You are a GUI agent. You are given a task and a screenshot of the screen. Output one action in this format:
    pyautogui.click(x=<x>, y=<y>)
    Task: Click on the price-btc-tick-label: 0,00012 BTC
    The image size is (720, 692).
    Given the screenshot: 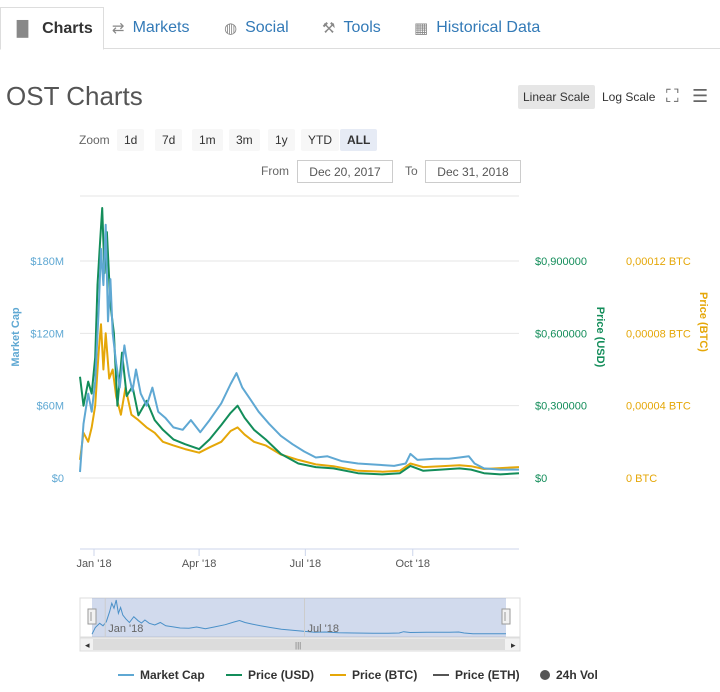 What is the action you would take?
    pyautogui.click(x=658, y=262)
    